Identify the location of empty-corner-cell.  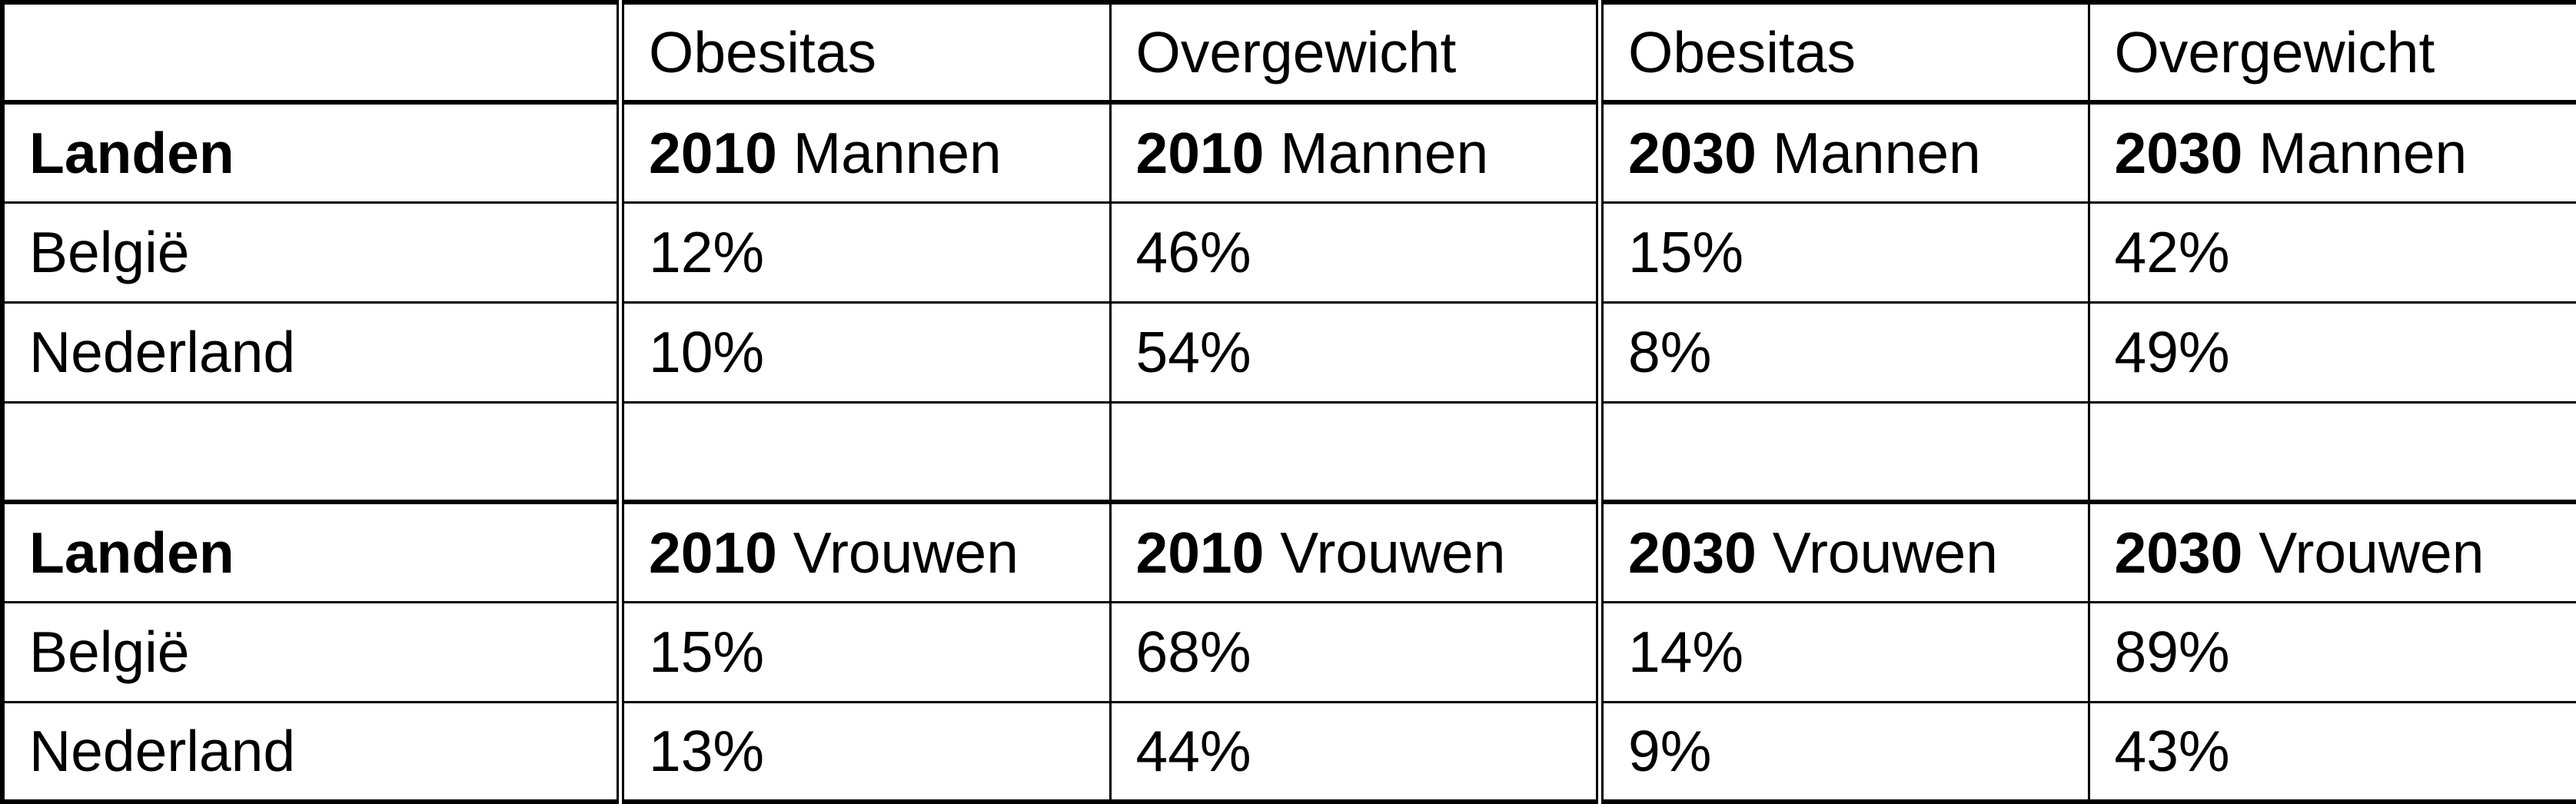
(311, 52).